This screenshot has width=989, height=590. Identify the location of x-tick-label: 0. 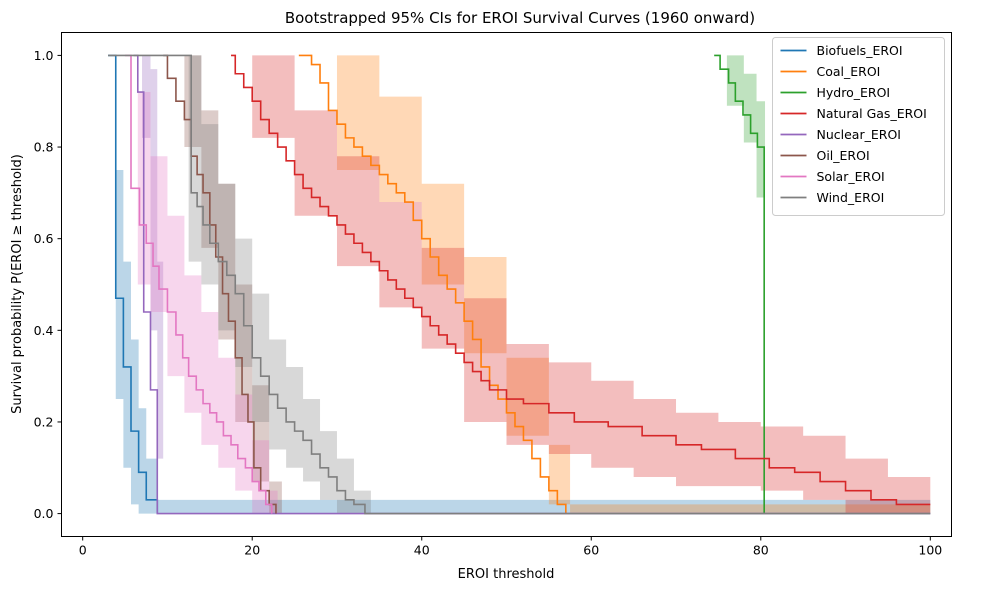
(83, 550).